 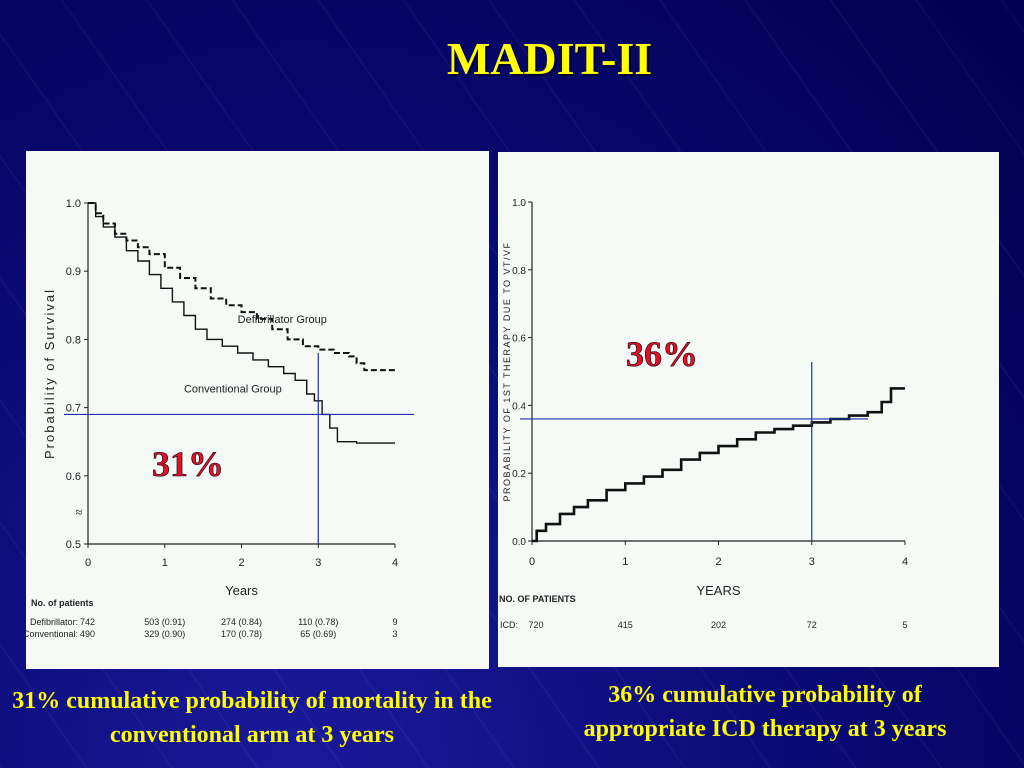 What do you see at coordinates (718, 465) in the screenshot?
I see `series-line-icd` at bounding box center [718, 465].